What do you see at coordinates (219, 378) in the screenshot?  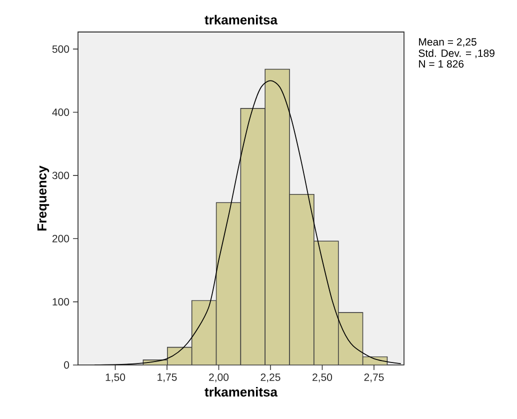 I see `x-tick-label: 2,00` at bounding box center [219, 378].